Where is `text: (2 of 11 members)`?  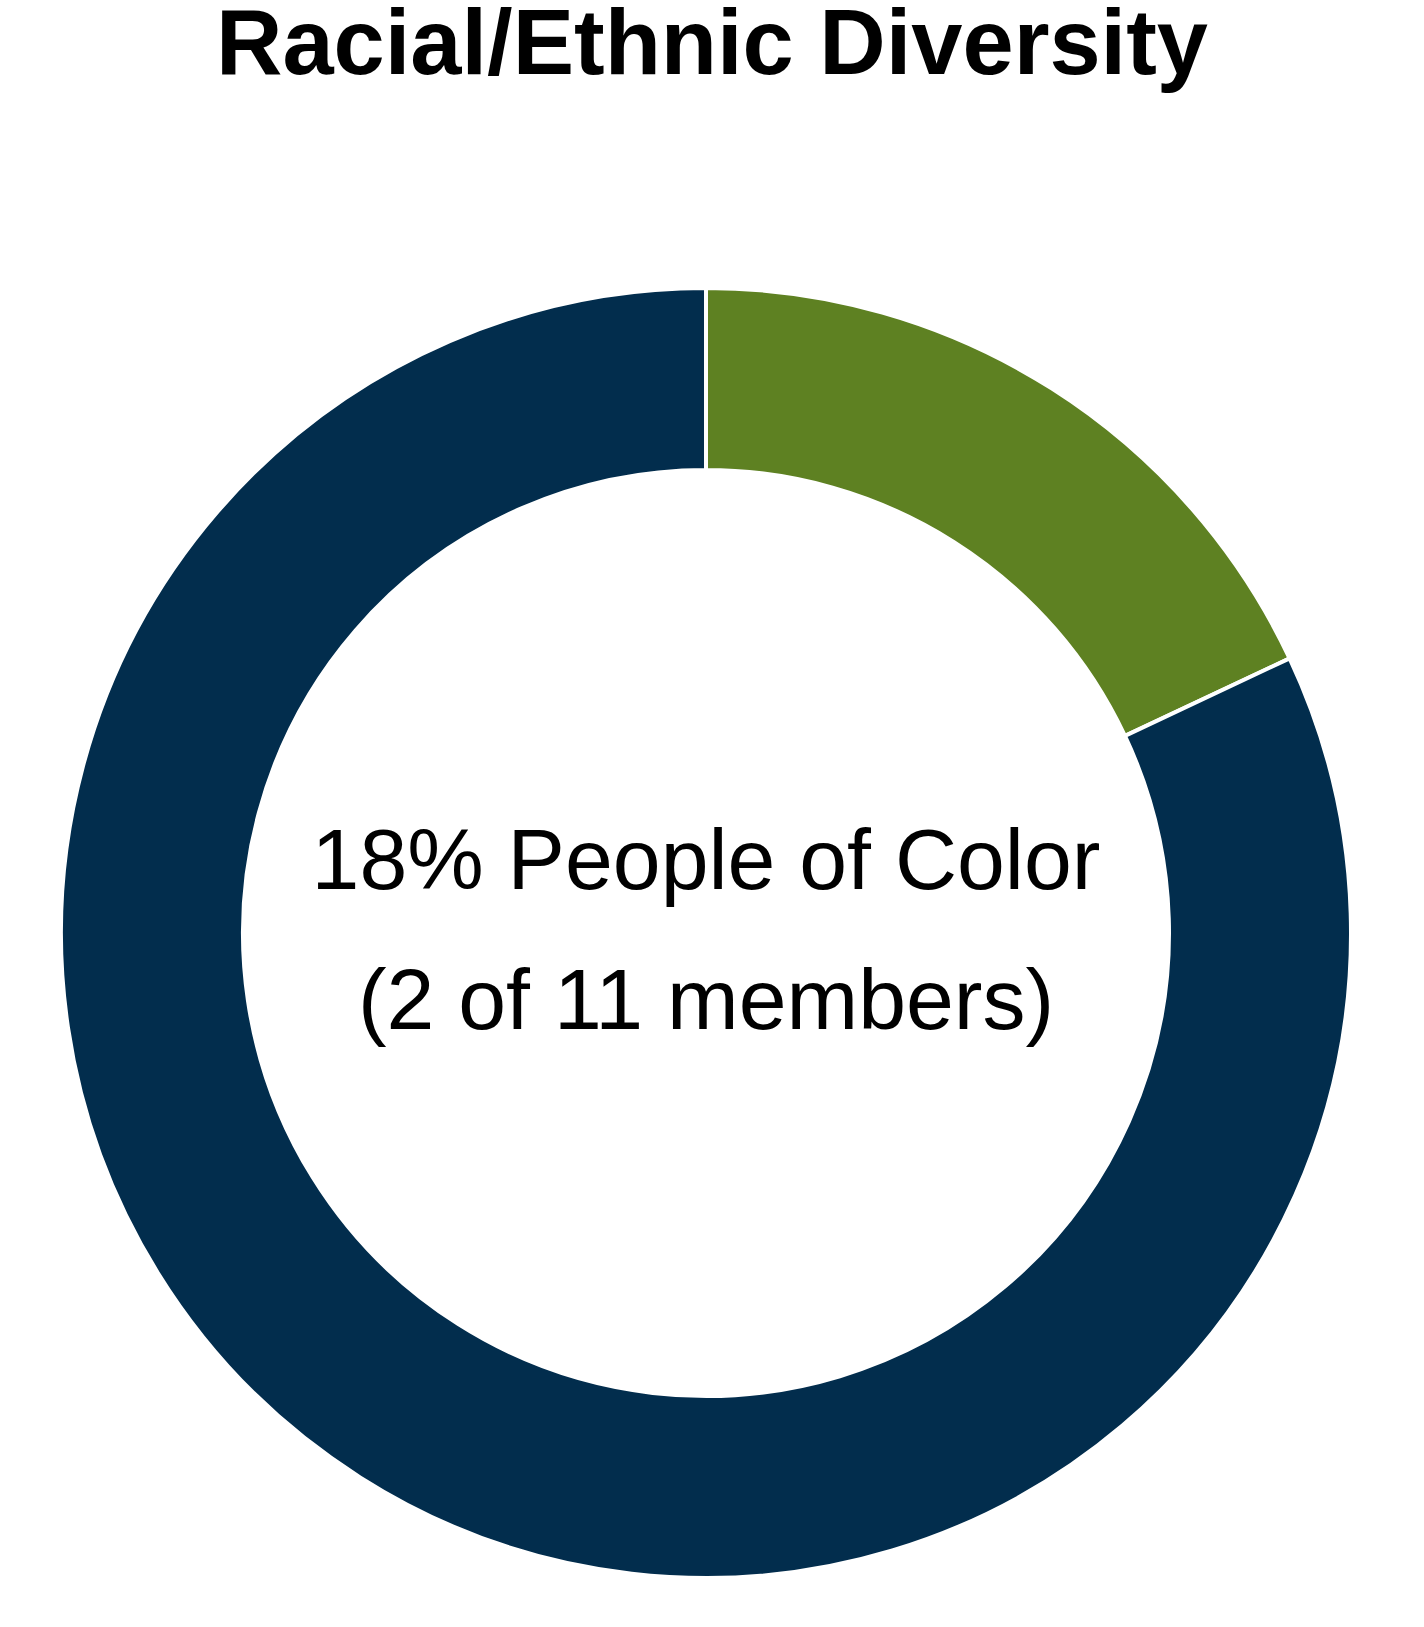 text: (2 of 11 members) is located at coordinates (706, 999).